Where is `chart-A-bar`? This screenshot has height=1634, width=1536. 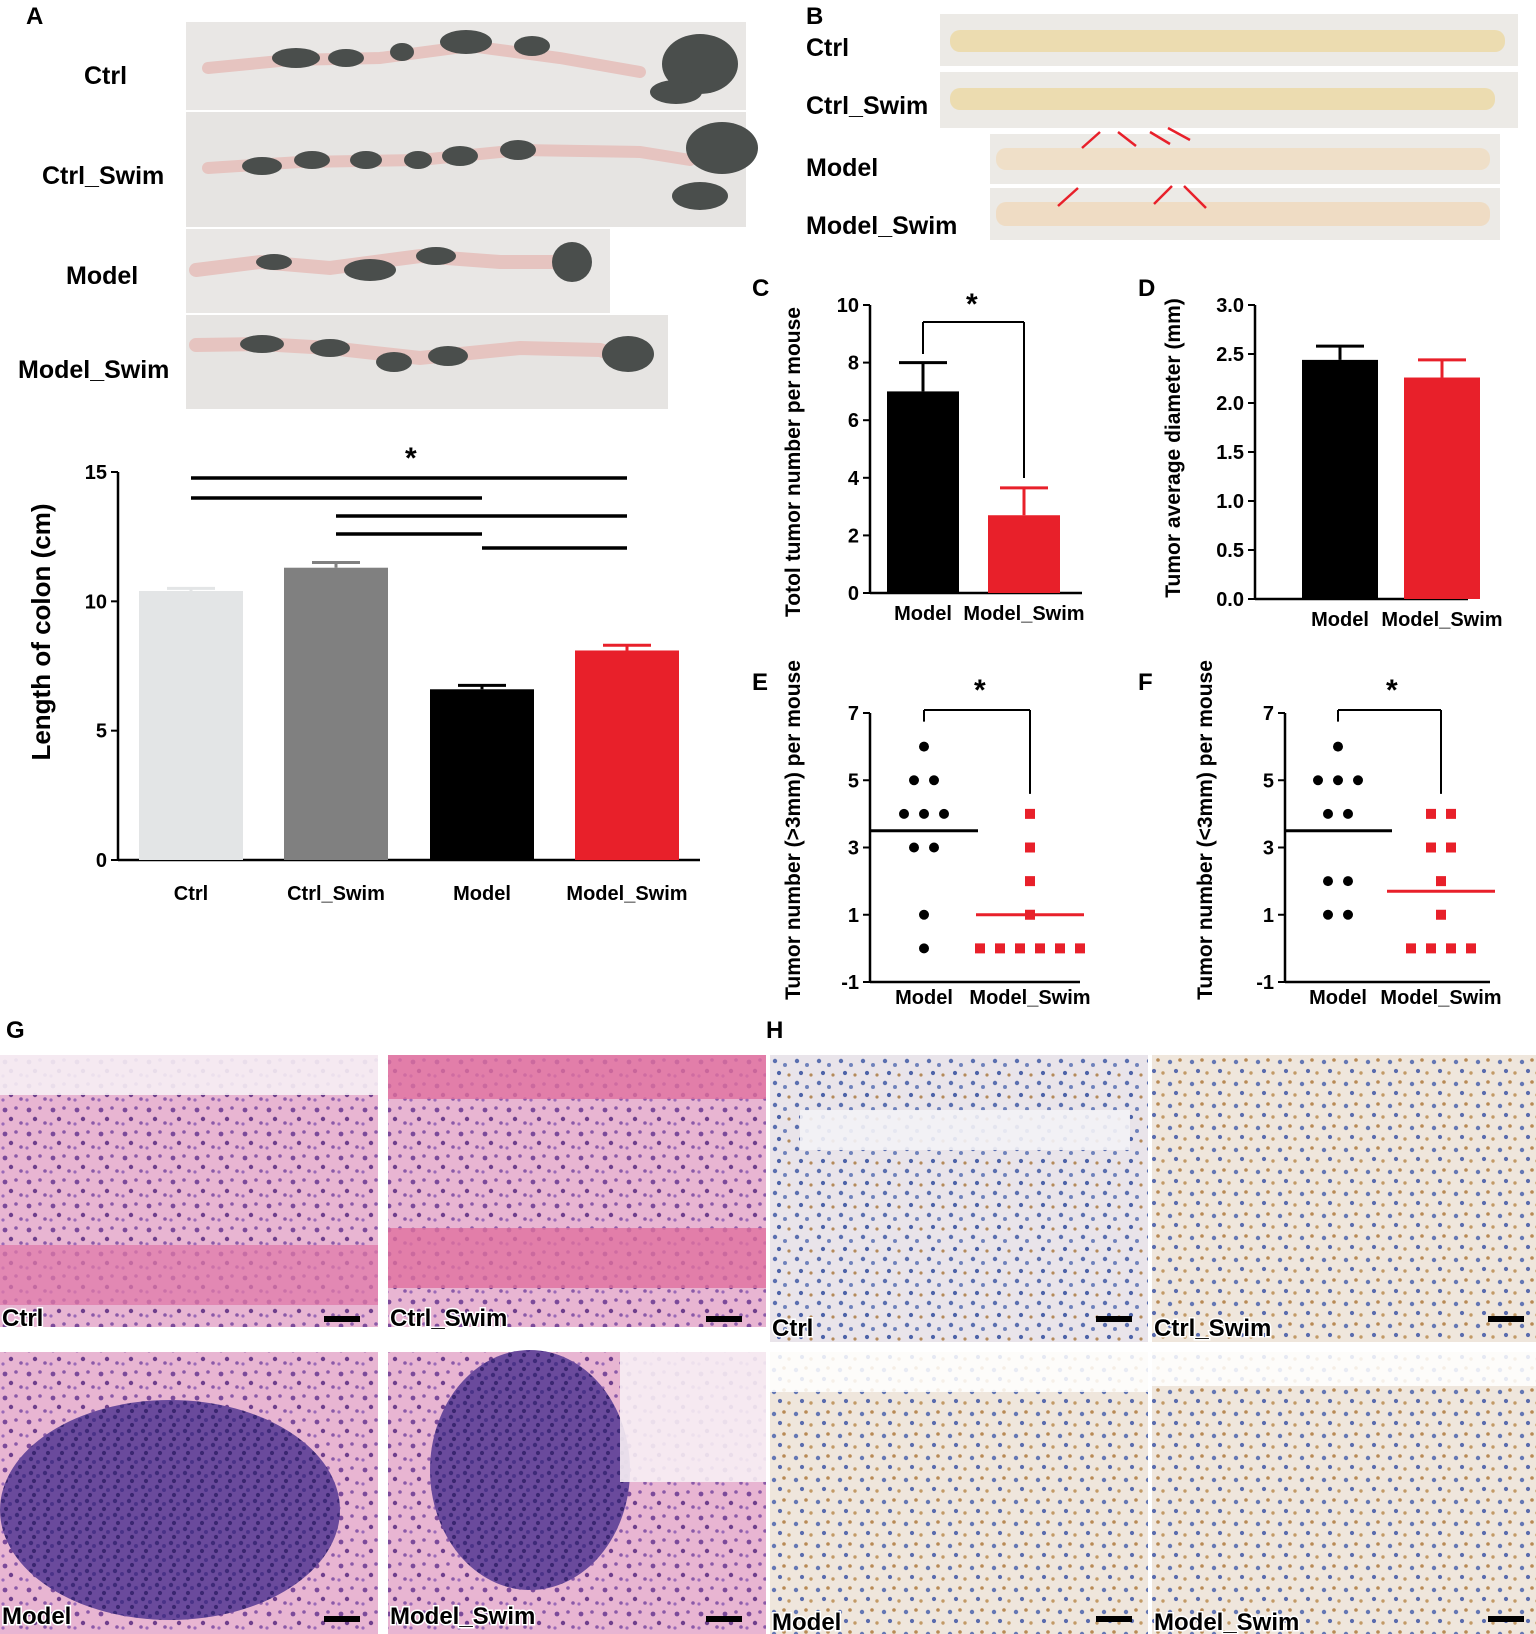 chart-A-bar is located at coordinates (627, 755).